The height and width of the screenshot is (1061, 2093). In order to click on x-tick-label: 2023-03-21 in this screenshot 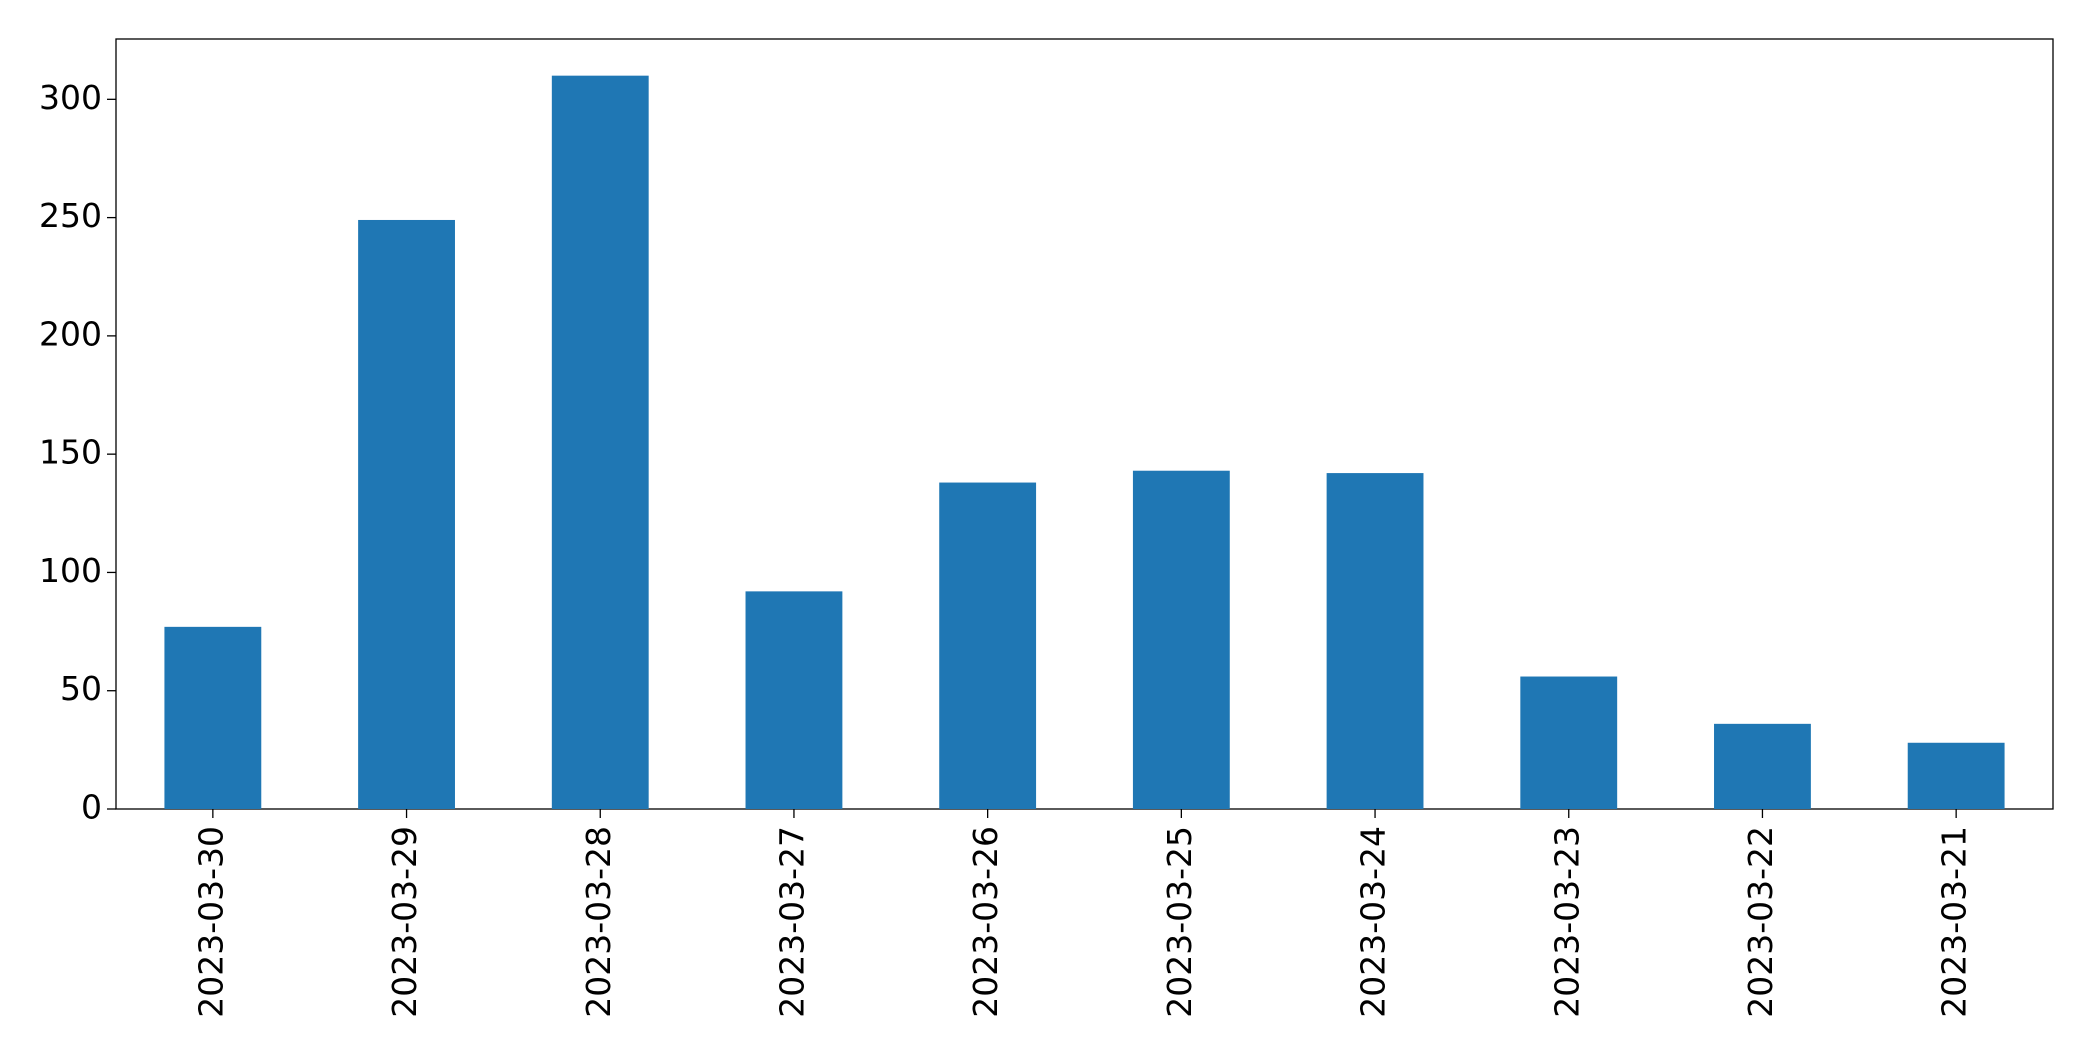, I will do `click(1954, 922)`.